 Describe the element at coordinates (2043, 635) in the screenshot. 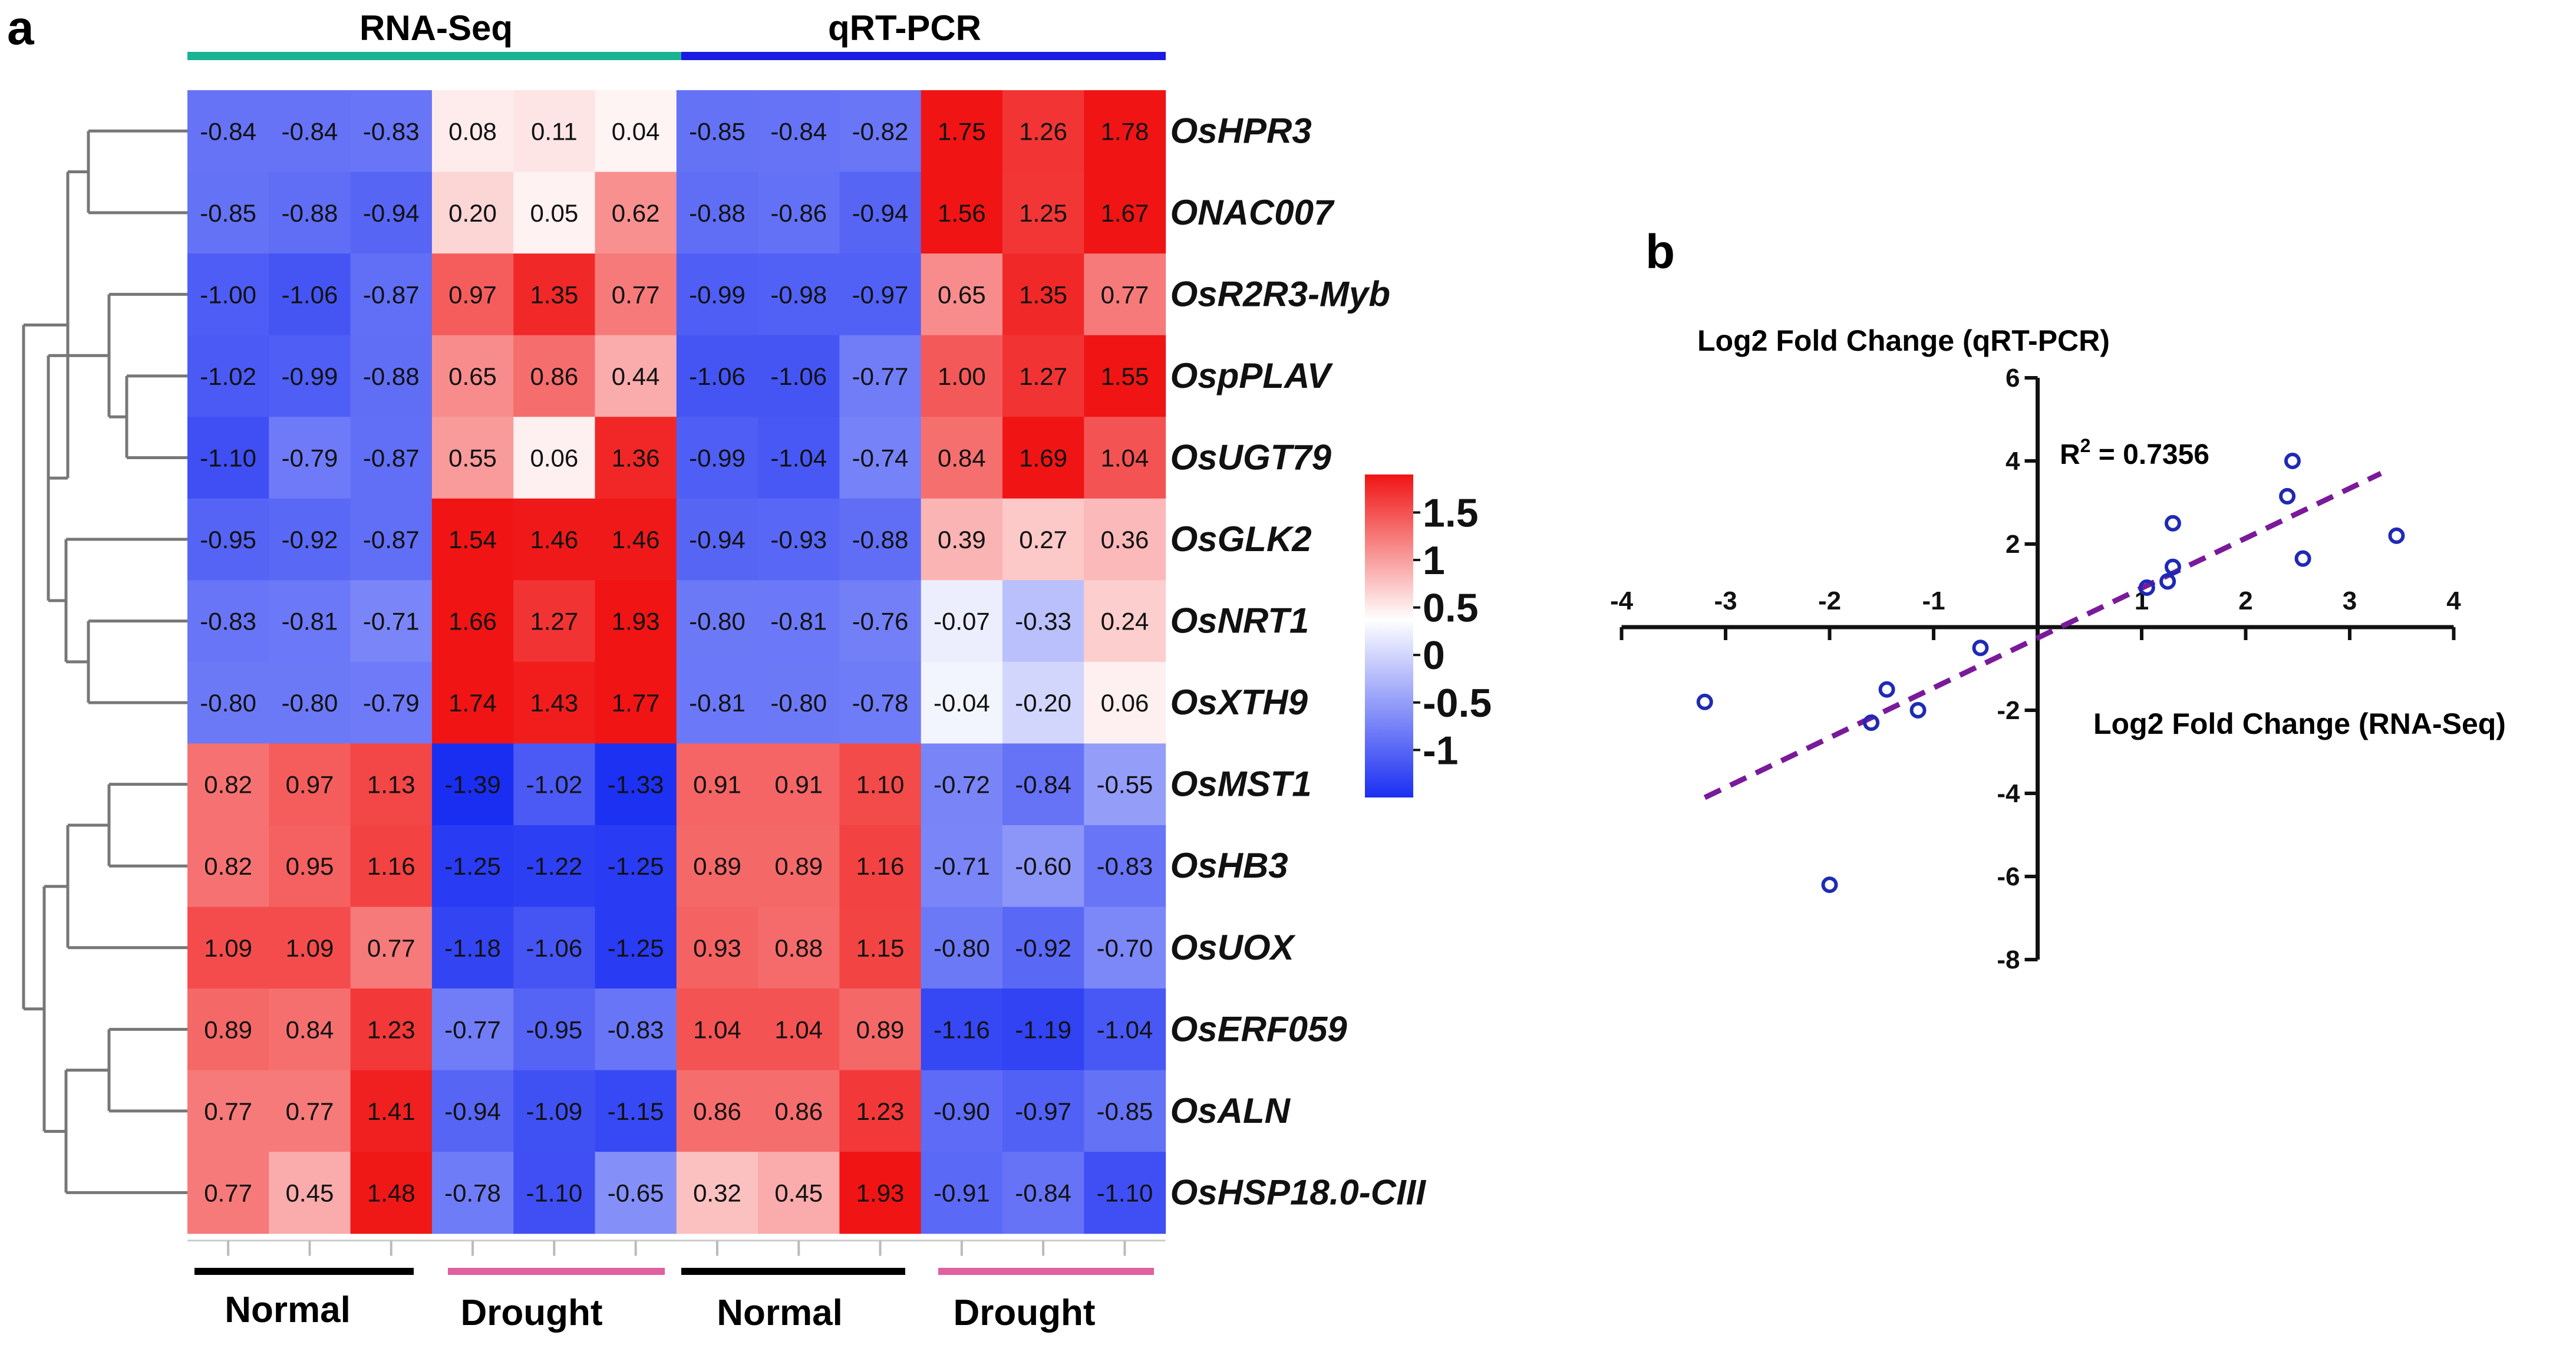

I see `fit-line` at that location.